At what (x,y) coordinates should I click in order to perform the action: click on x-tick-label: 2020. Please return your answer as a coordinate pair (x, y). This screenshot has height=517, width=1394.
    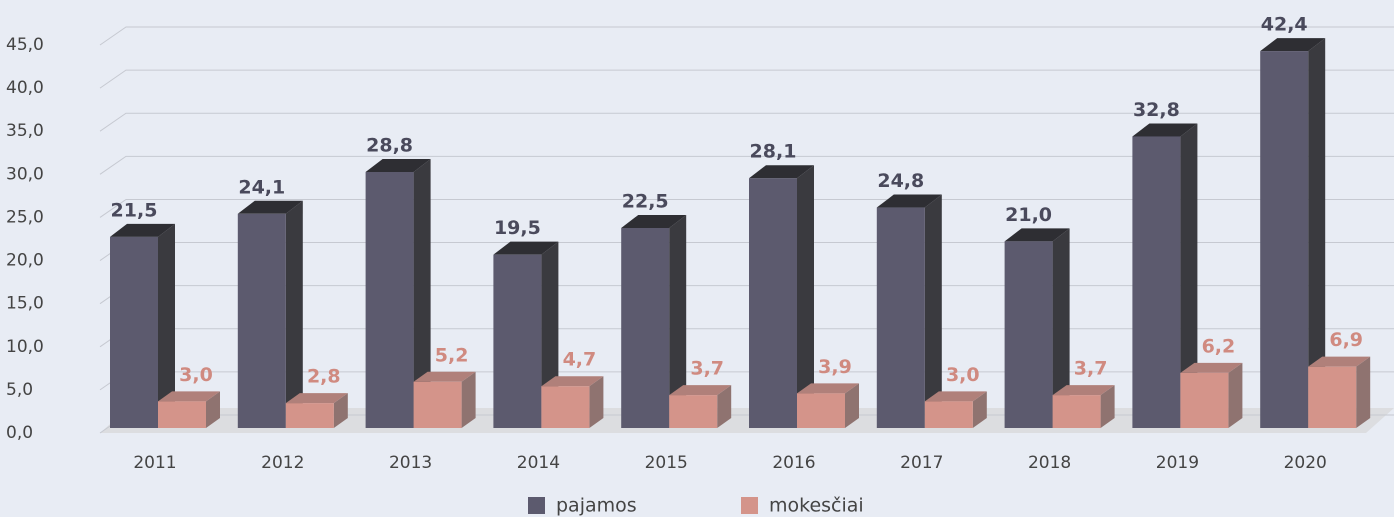
    Looking at the image, I should click on (1305, 463).